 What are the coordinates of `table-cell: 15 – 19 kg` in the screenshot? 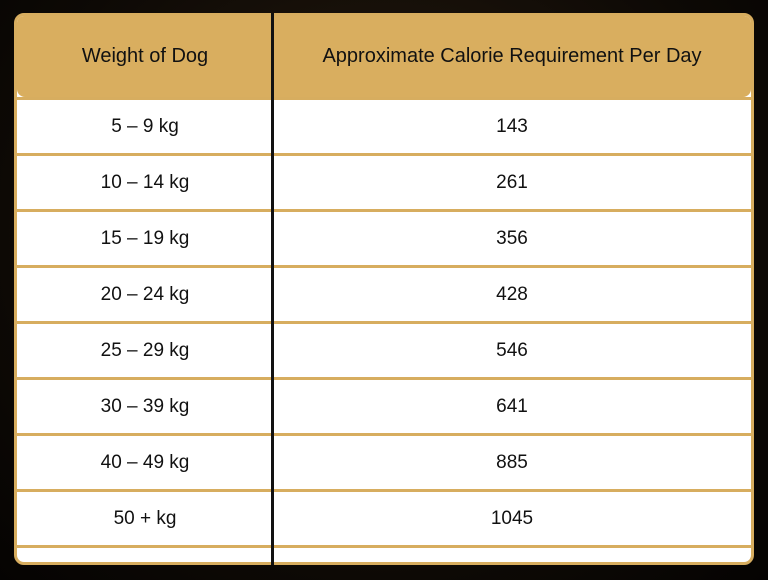 It's located at (145, 238).